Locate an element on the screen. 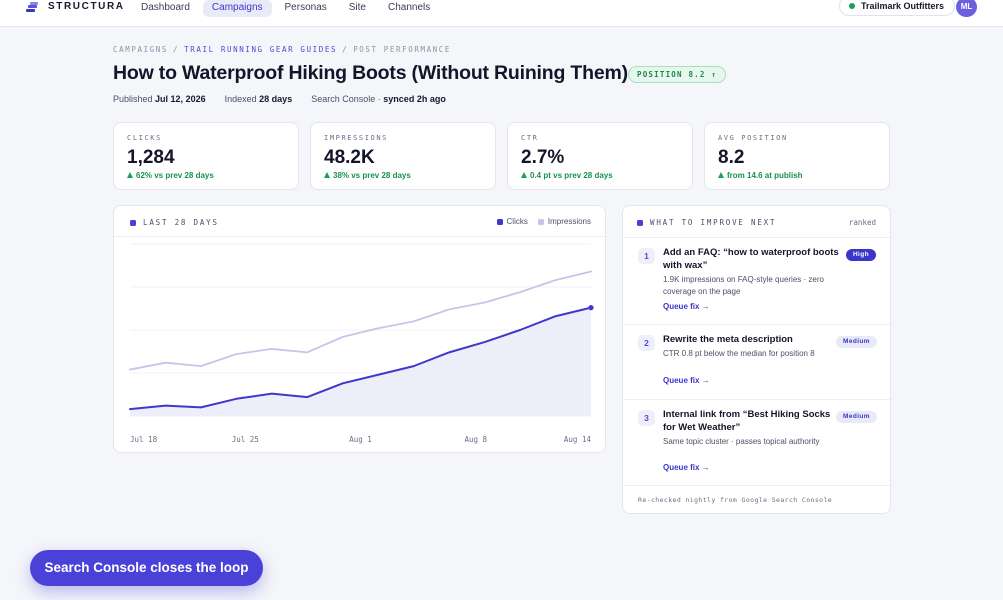 The width and height of the screenshot is (1003, 600). ranked-label: ranked is located at coordinates (862, 222).